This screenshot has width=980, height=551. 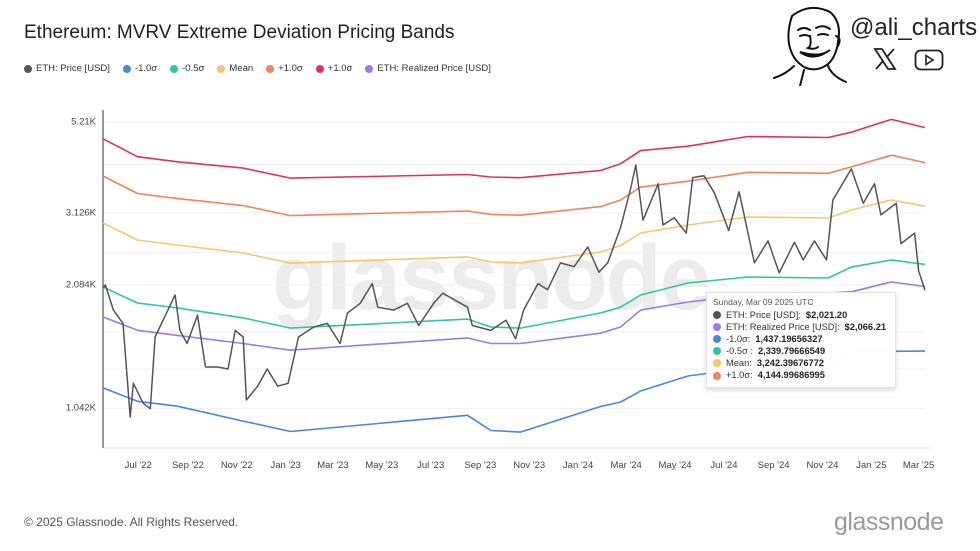 I want to click on y-tick-label: 3.126K, so click(x=80, y=213).